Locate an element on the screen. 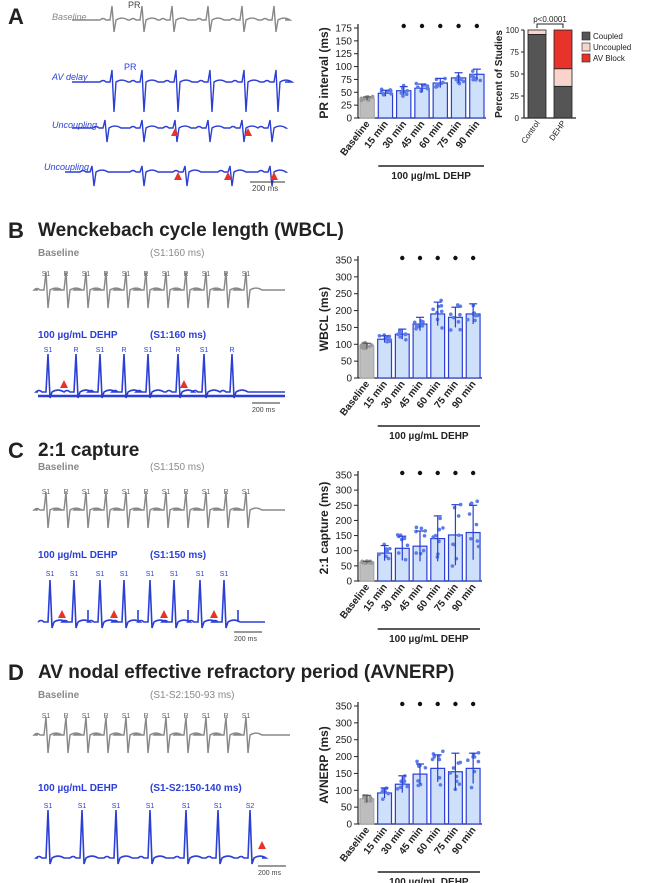 This screenshot has width=650, height=883. stack-ylabel: Percent of Studies is located at coordinates (499, 74).